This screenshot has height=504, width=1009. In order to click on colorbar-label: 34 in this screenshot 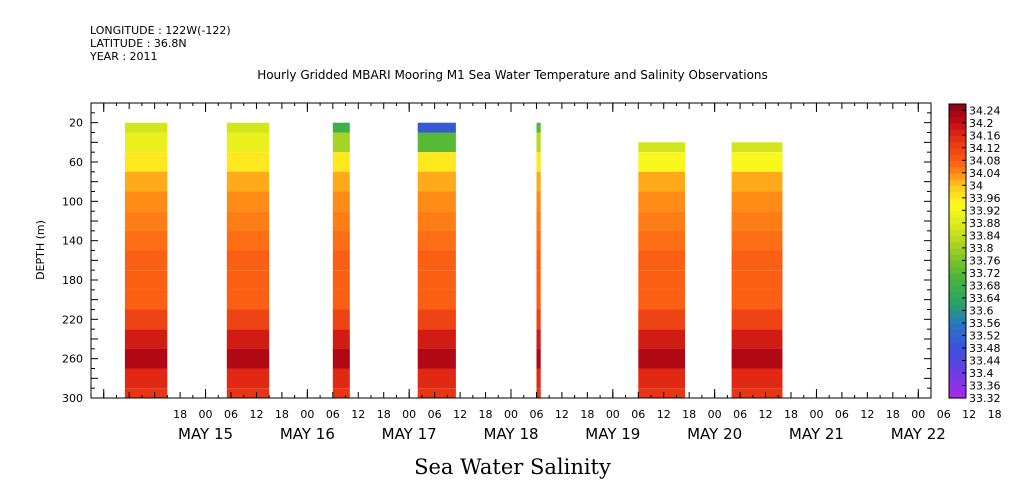, I will do `click(976, 185)`.